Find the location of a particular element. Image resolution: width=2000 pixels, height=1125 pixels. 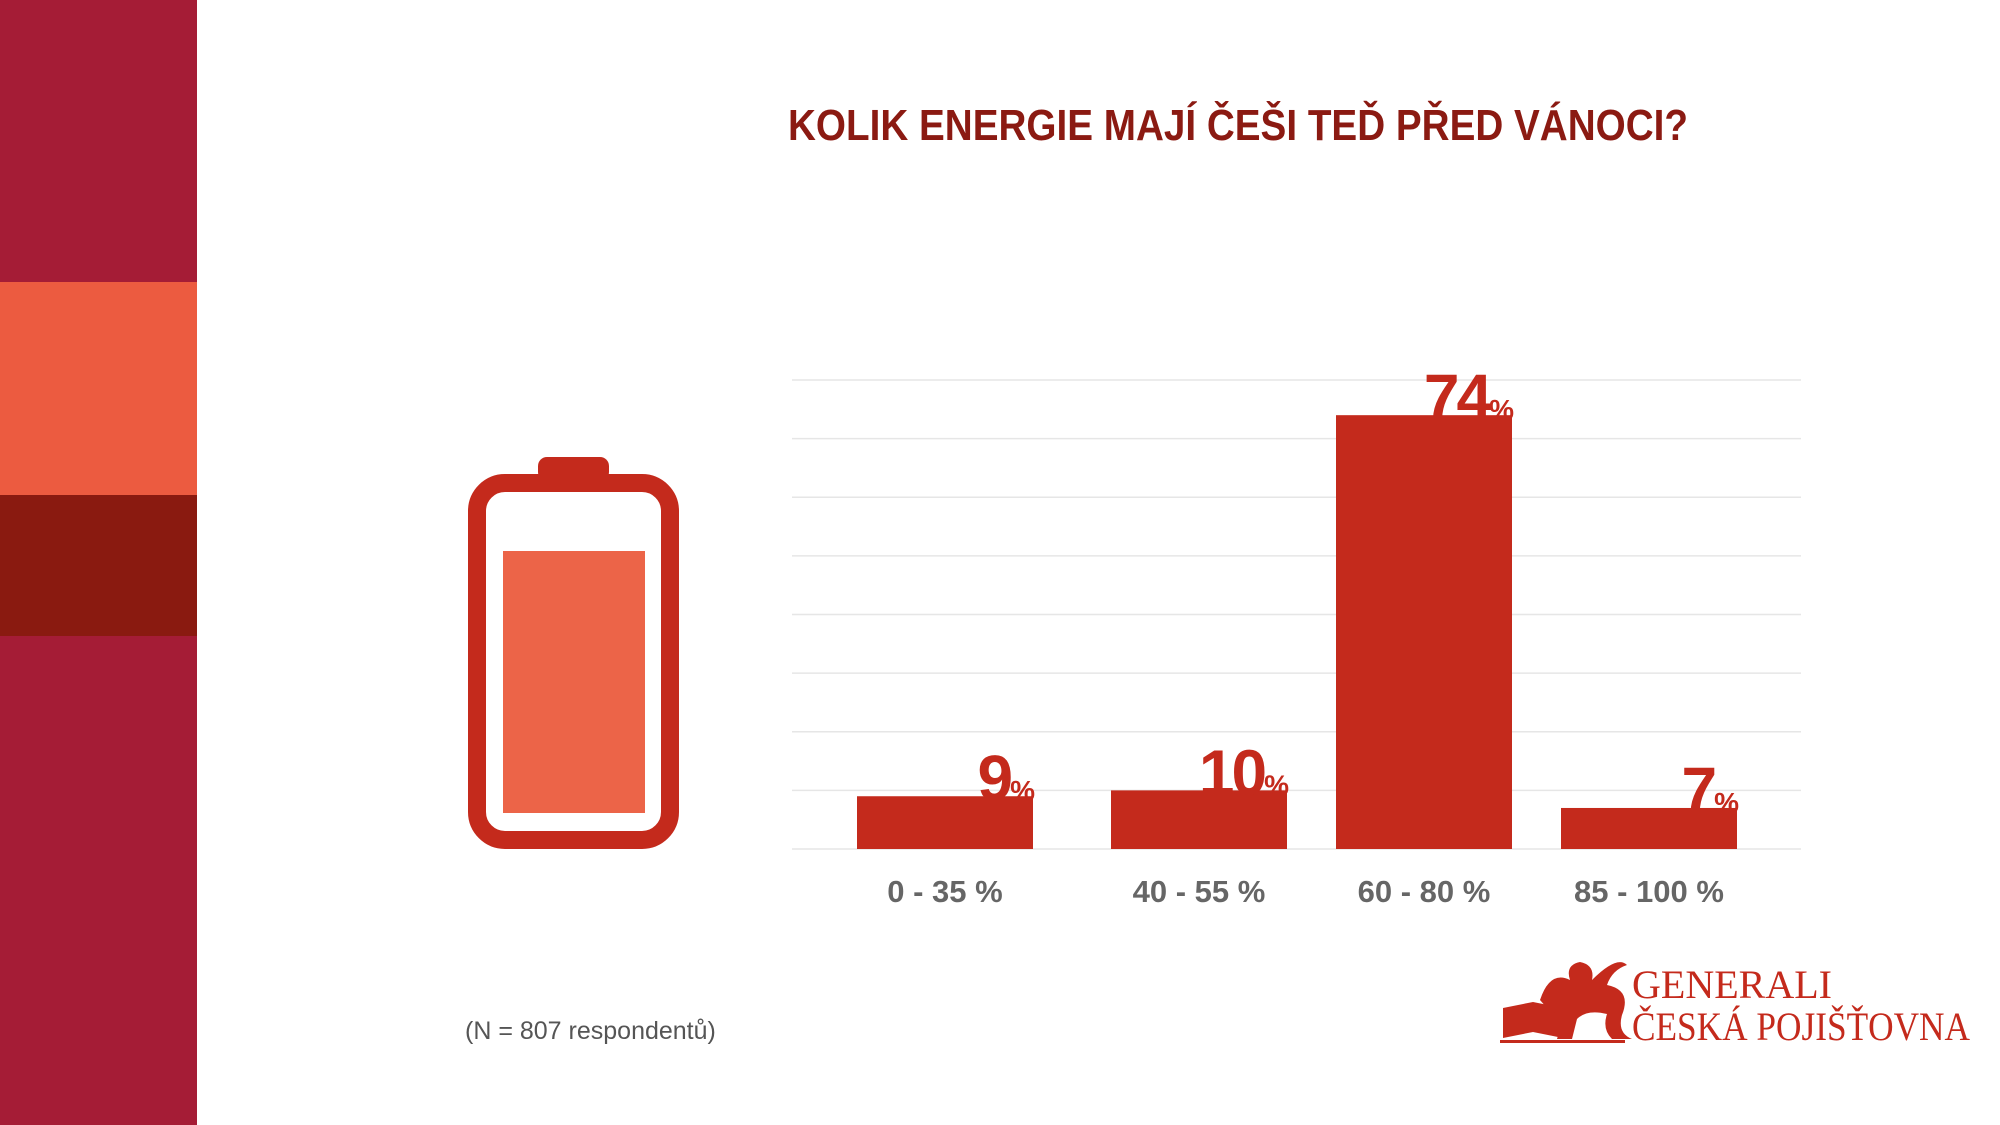

x-tick-label: 0 - 35 % is located at coordinates (944, 891).